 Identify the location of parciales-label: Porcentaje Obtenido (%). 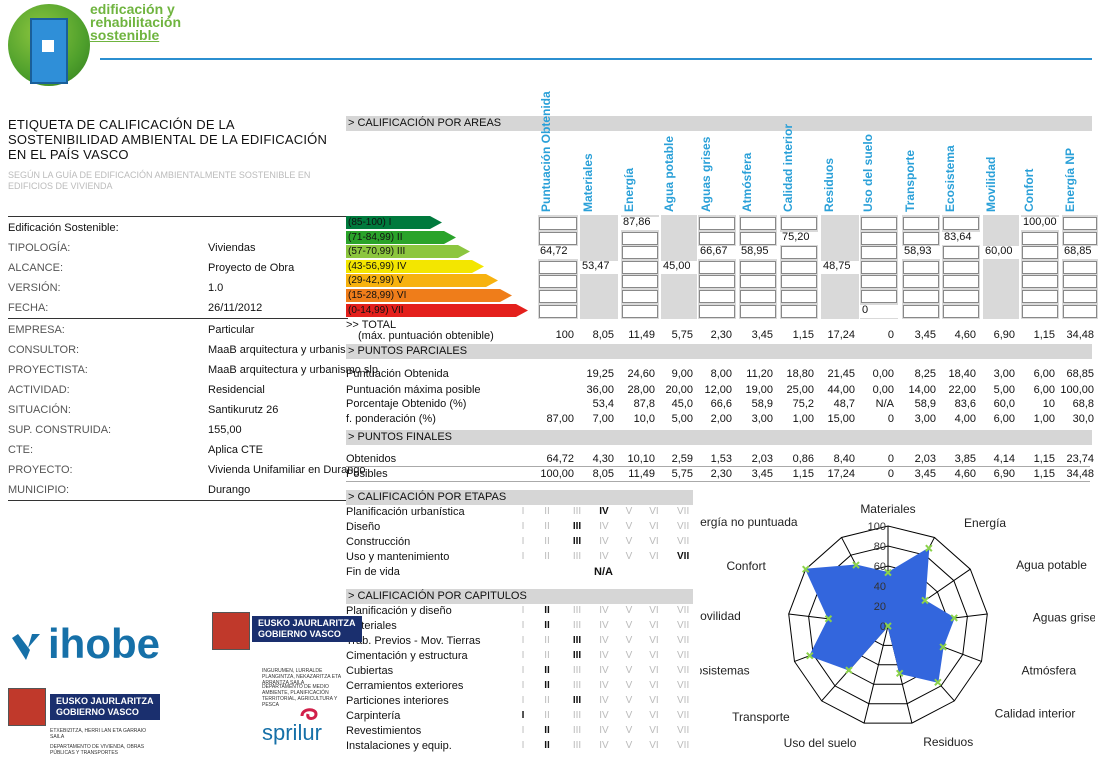
(406, 404).